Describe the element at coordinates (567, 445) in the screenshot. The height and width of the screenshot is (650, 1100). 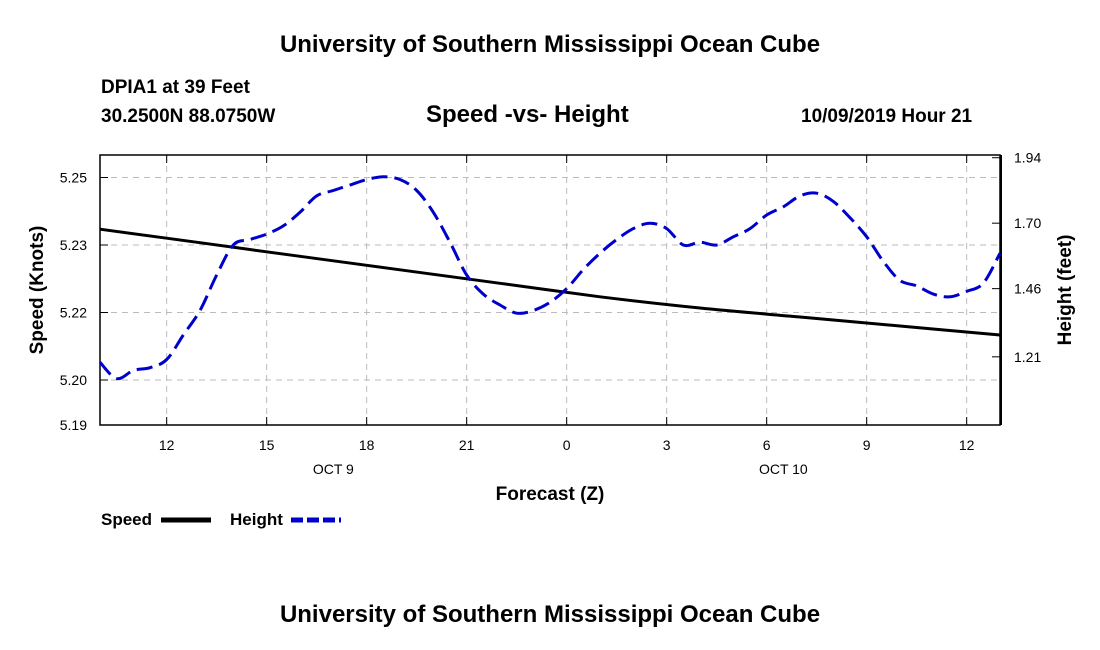
I see `x-tick-label: 0` at that location.